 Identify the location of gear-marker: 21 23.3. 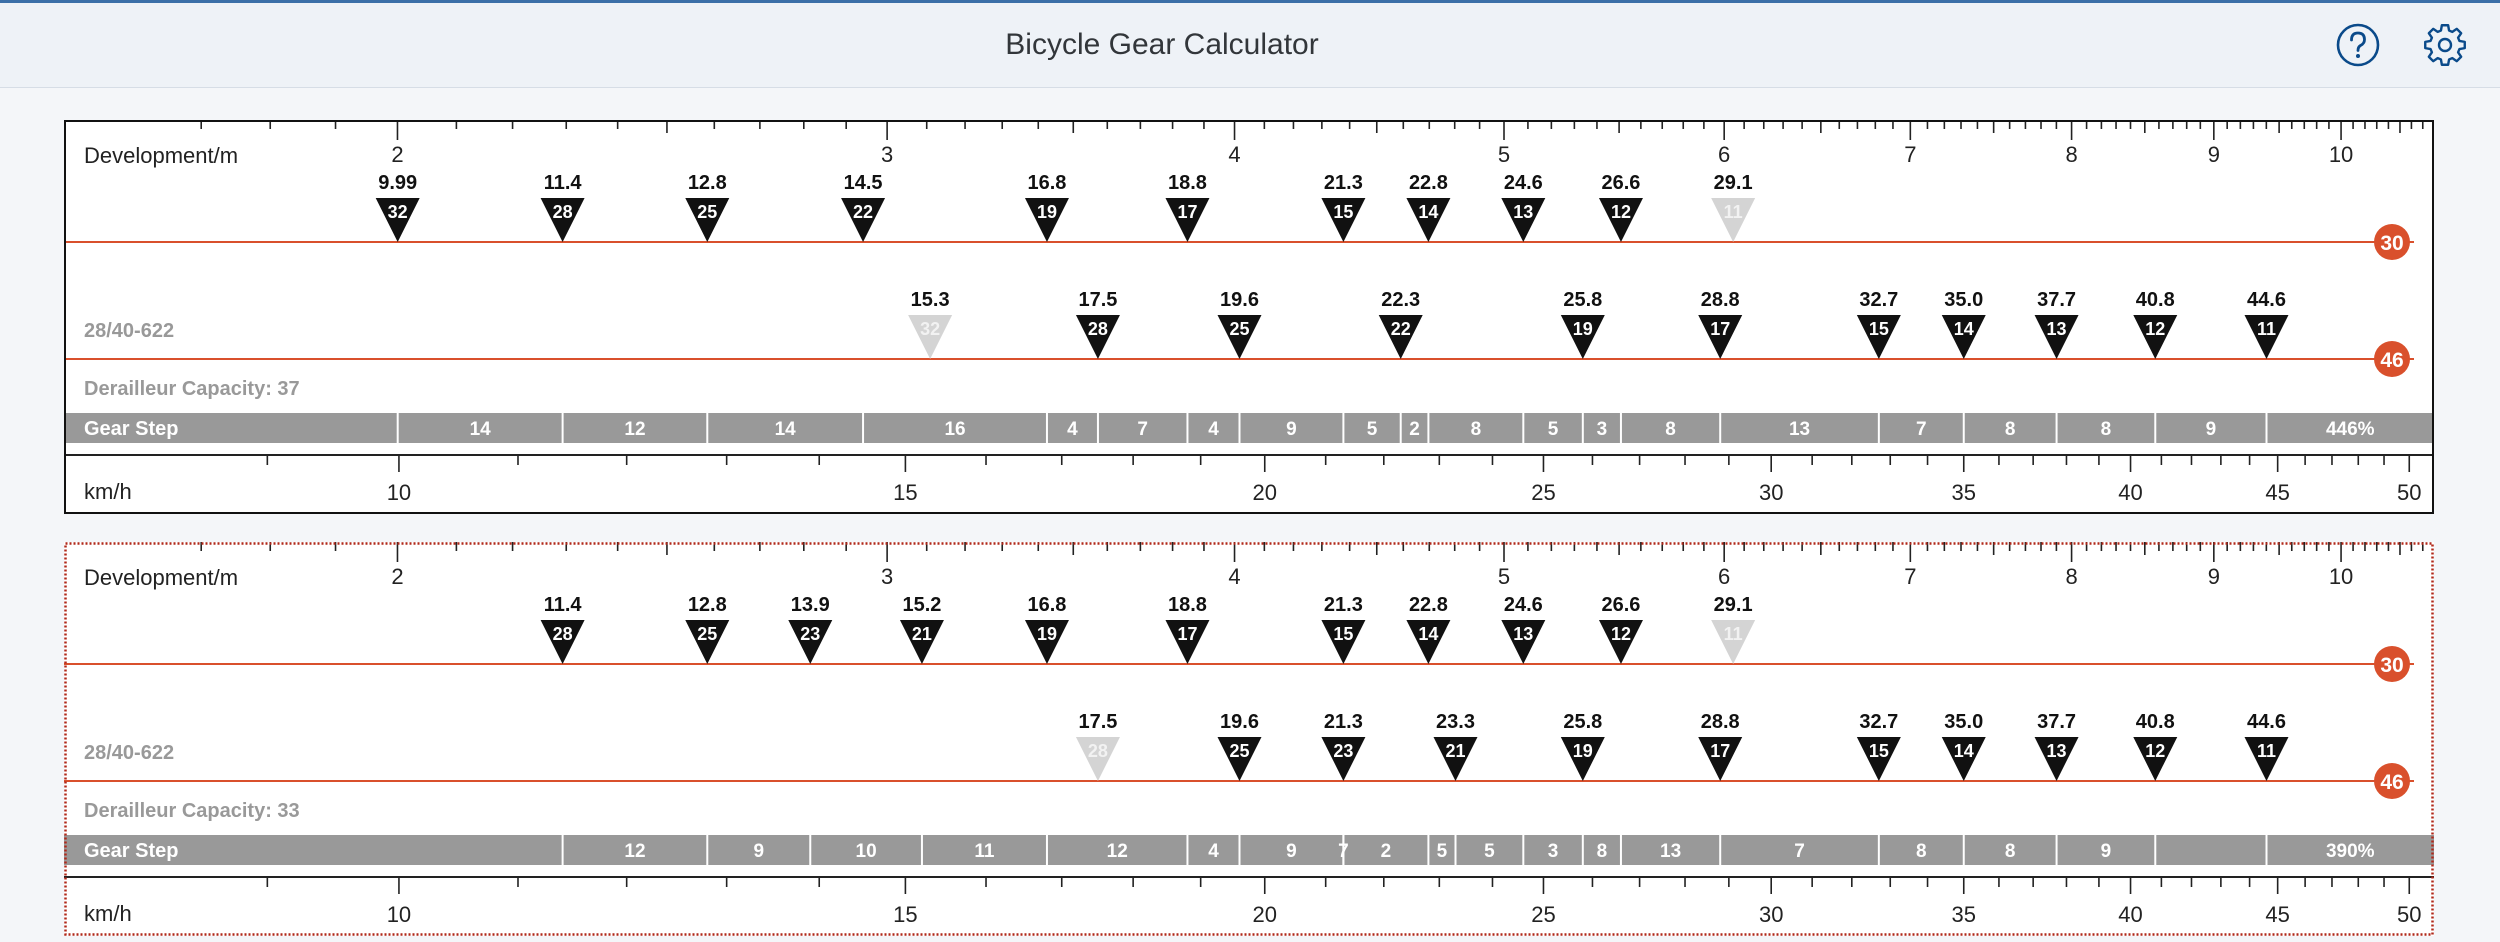
(1455, 746).